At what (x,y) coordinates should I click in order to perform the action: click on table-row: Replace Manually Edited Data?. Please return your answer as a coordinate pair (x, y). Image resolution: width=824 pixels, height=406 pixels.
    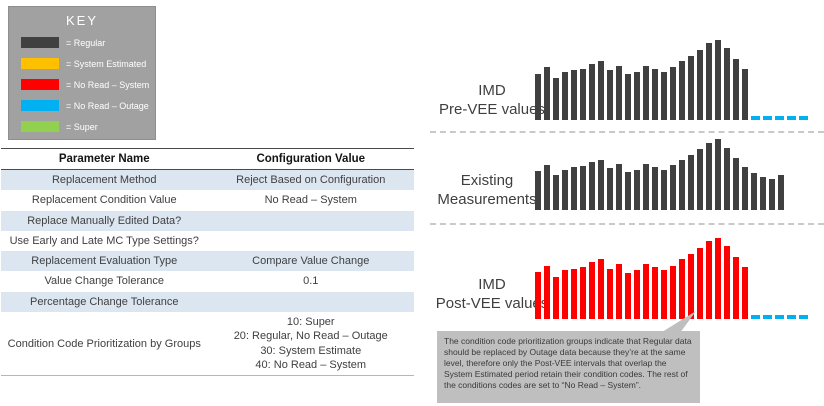
    Looking at the image, I should click on (208, 220).